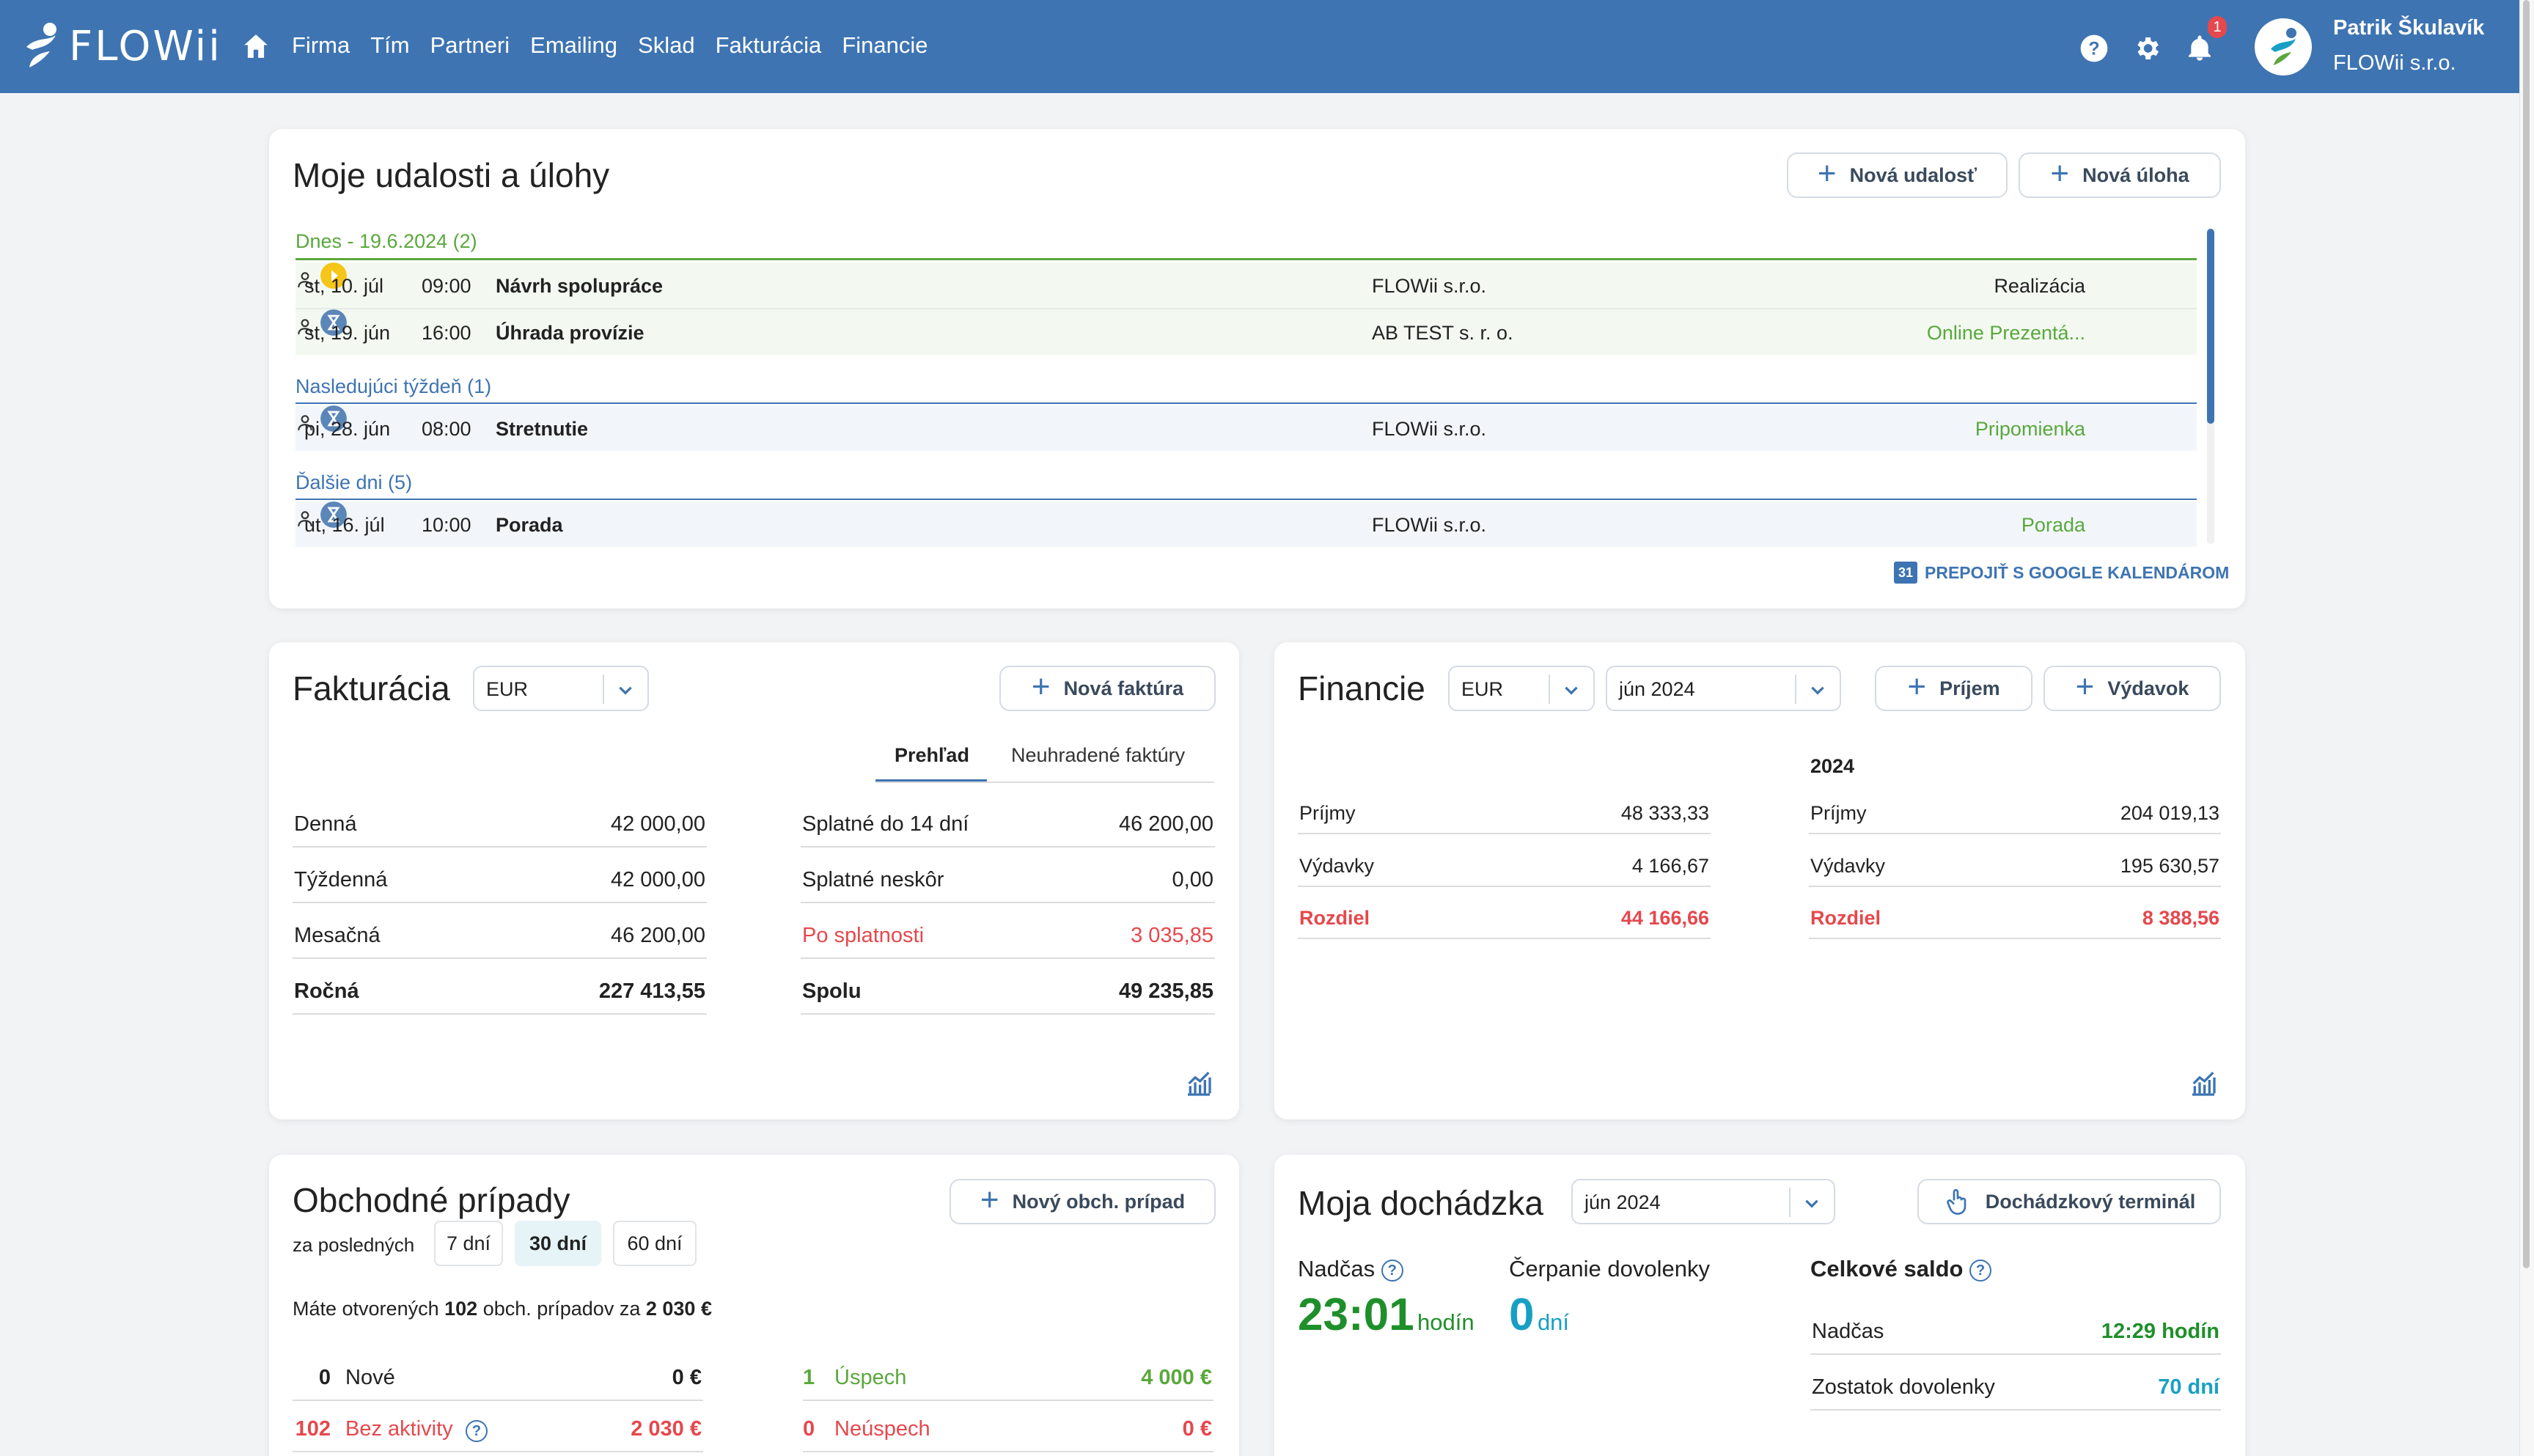 This screenshot has width=2534, height=1456. Describe the element at coordinates (498, 1380) in the screenshot. I see `case-row-new: 0 Nové 0 €` at that location.